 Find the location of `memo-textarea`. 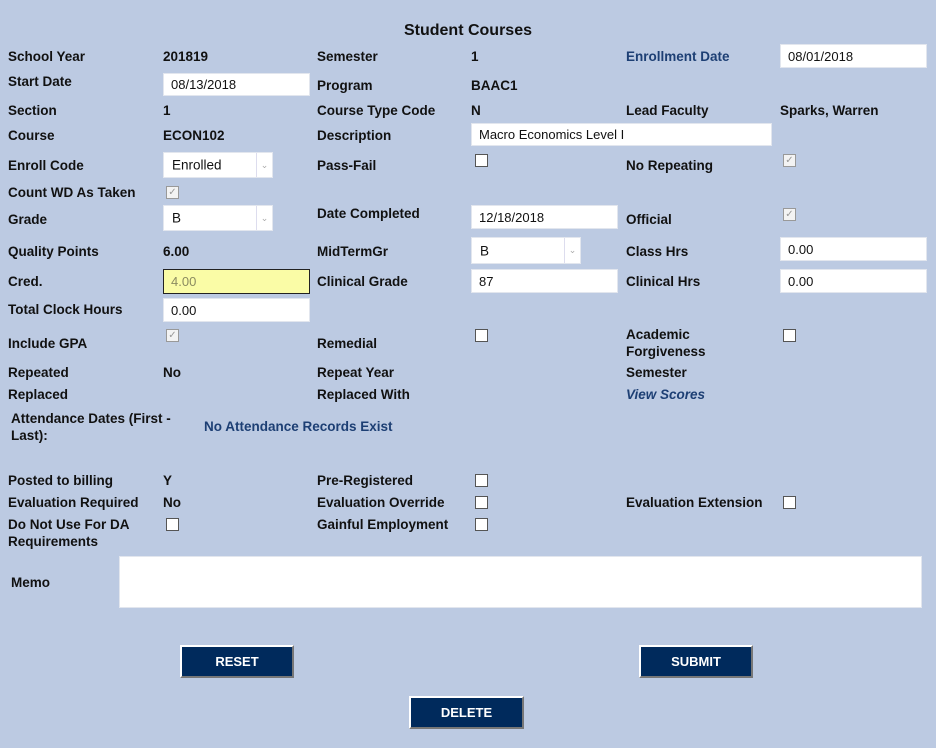

memo-textarea is located at coordinates (520, 582).